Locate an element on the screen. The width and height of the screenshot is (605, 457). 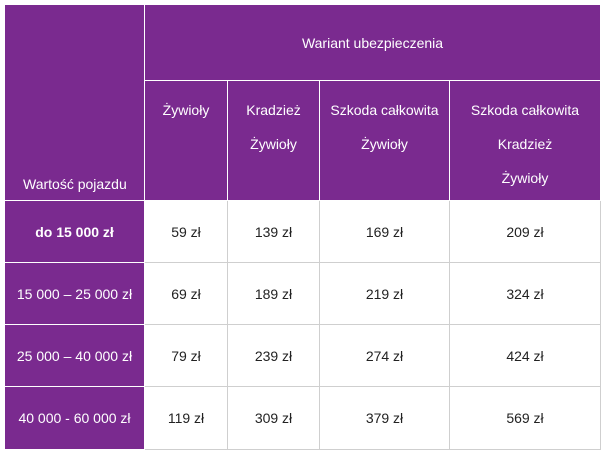
insurance-variant-header: Wariant ubezpieczenia is located at coordinates (373, 43).